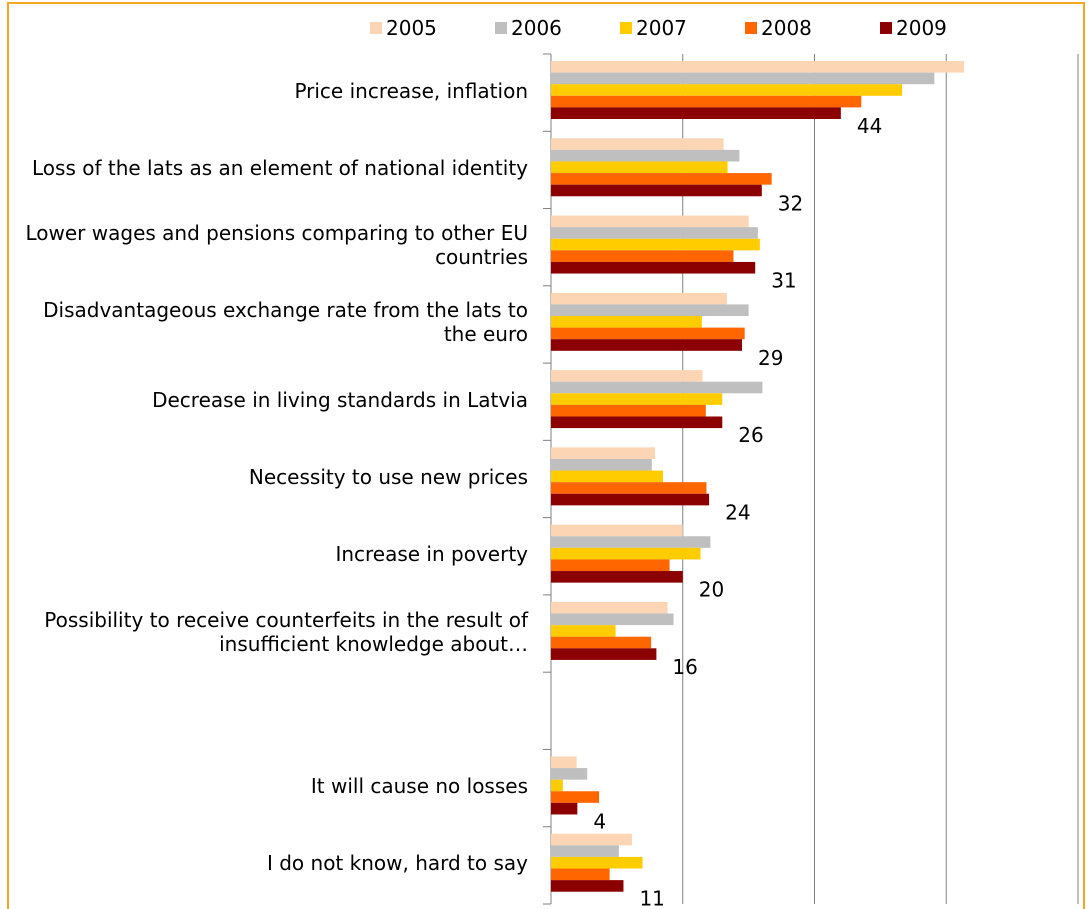 The width and height of the screenshot is (1089, 909). I want to click on data-label: 44, so click(869, 126).